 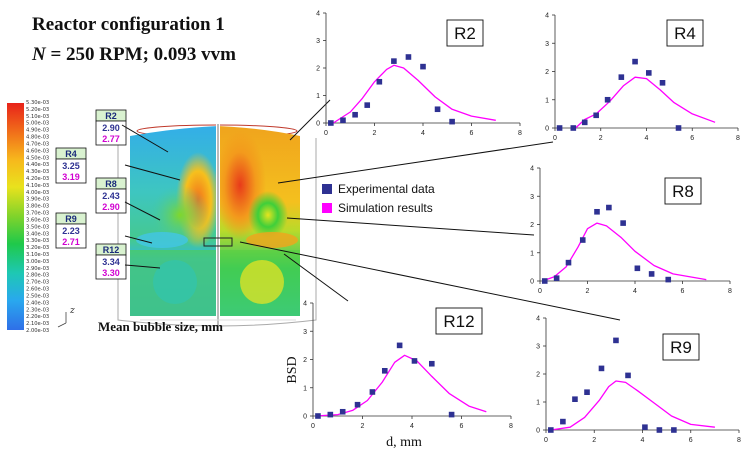 I want to click on colorbar-tick-label: 4.50e-03, so click(x=37, y=158).